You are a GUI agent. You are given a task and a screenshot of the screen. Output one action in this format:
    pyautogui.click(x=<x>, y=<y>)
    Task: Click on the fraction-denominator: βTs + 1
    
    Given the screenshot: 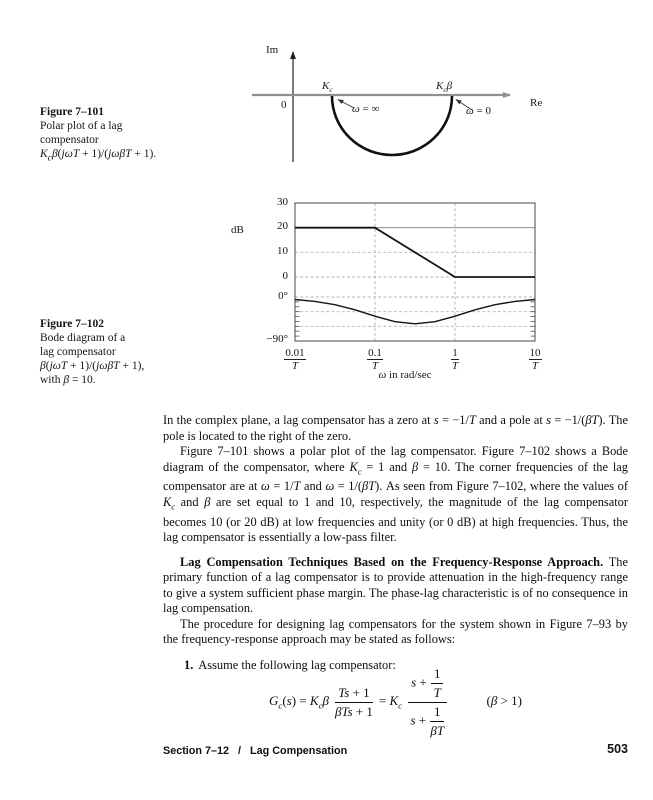 What is the action you would take?
    pyautogui.click(x=353, y=711)
    